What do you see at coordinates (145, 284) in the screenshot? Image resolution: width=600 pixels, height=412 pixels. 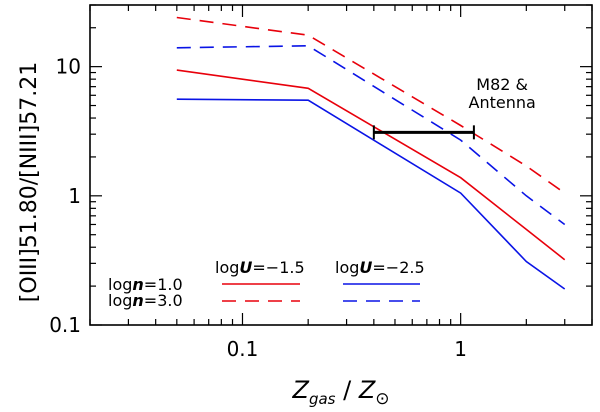 I see `legend-row-label-1: logn=1.0` at bounding box center [145, 284].